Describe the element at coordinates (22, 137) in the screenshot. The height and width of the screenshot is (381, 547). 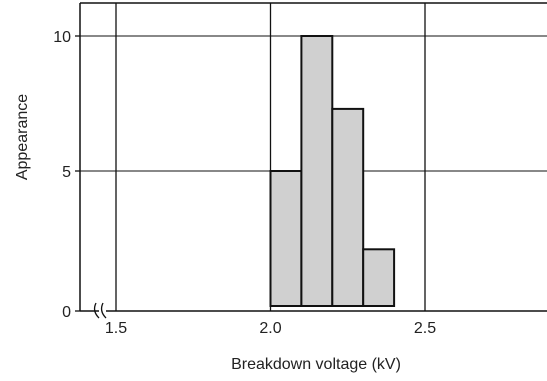
I see `y-axis-title: Appearance` at that location.